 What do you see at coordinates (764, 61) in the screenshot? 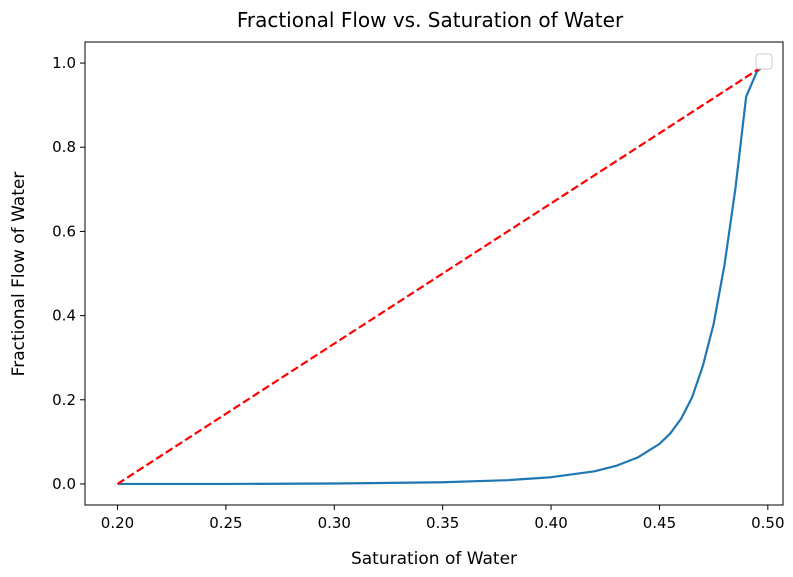
I see `legend-box` at bounding box center [764, 61].